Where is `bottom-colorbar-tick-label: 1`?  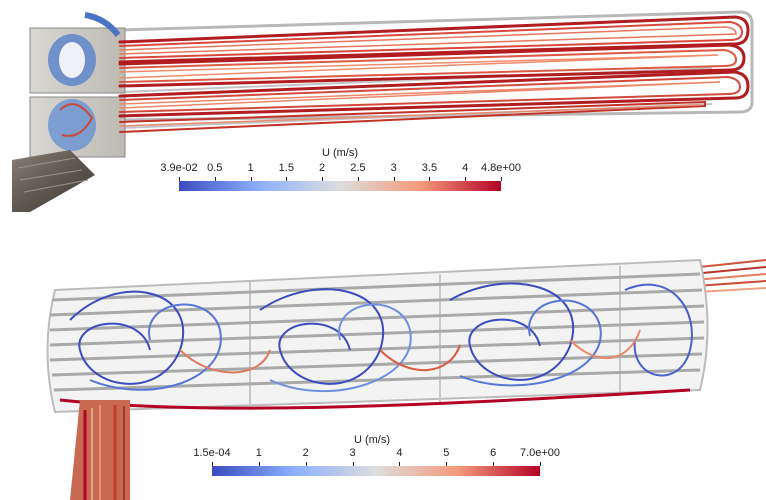 bottom-colorbar-tick-label: 1 is located at coordinates (258, 453).